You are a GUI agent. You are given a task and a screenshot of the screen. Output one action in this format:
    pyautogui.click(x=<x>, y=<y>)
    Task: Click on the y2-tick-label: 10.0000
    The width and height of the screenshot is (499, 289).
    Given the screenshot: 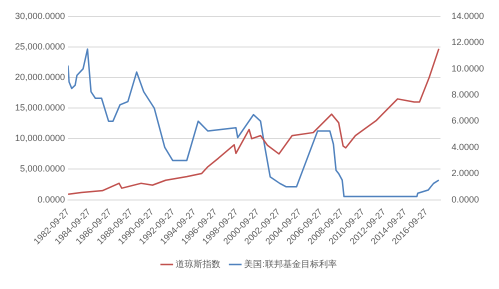 What is the action you would take?
    pyautogui.click(x=467, y=68)
    